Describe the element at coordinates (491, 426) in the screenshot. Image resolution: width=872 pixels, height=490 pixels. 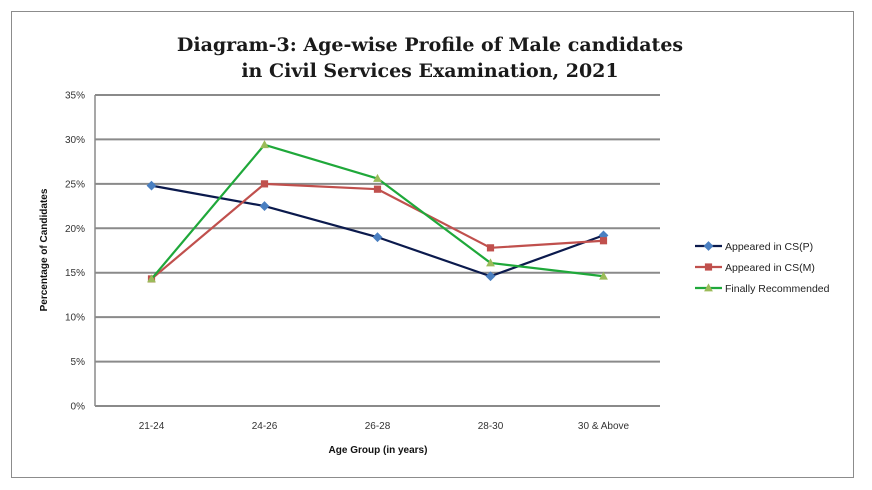
I see `x-tick-label: 28-30` at that location.